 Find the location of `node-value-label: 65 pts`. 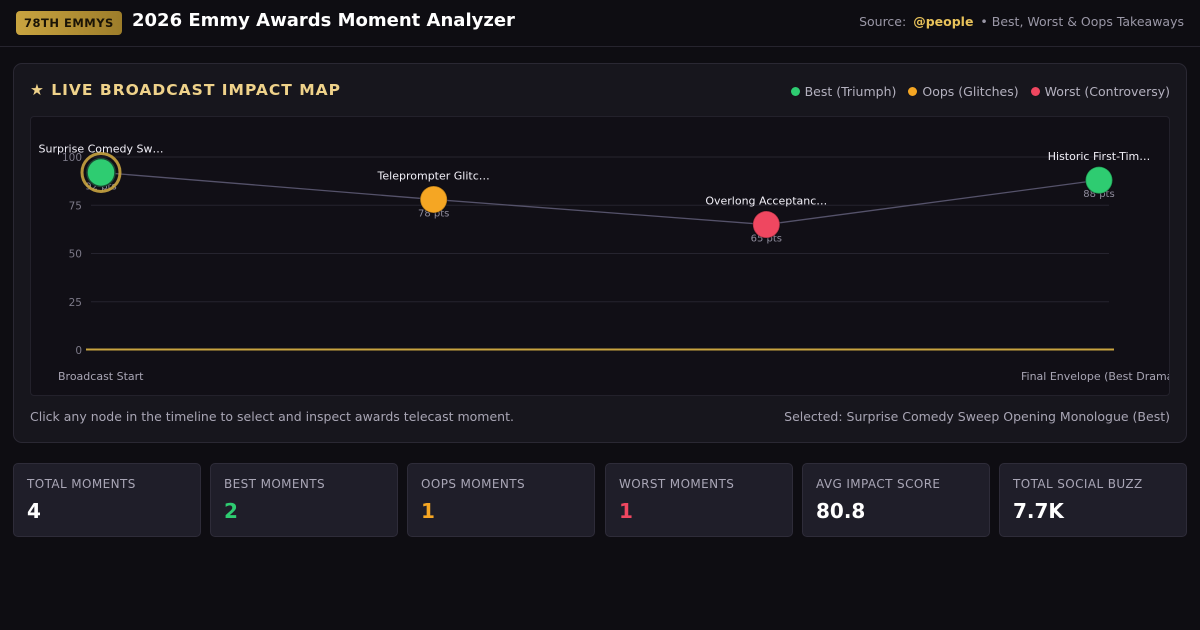

node-value-label: 65 pts is located at coordinates (766, 239).